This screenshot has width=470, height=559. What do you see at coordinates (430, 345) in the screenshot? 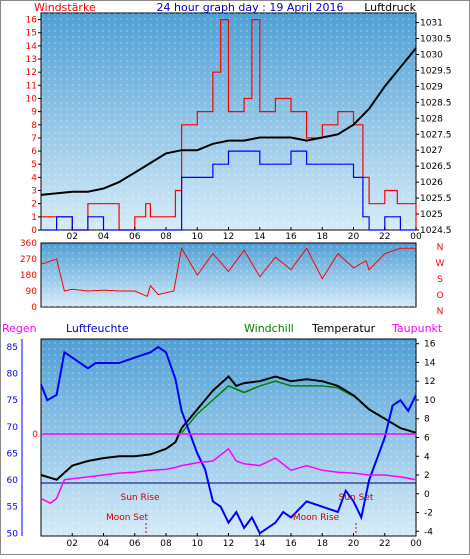
I see `temperature-tick-label: 16` at bounding box center [430, 345].